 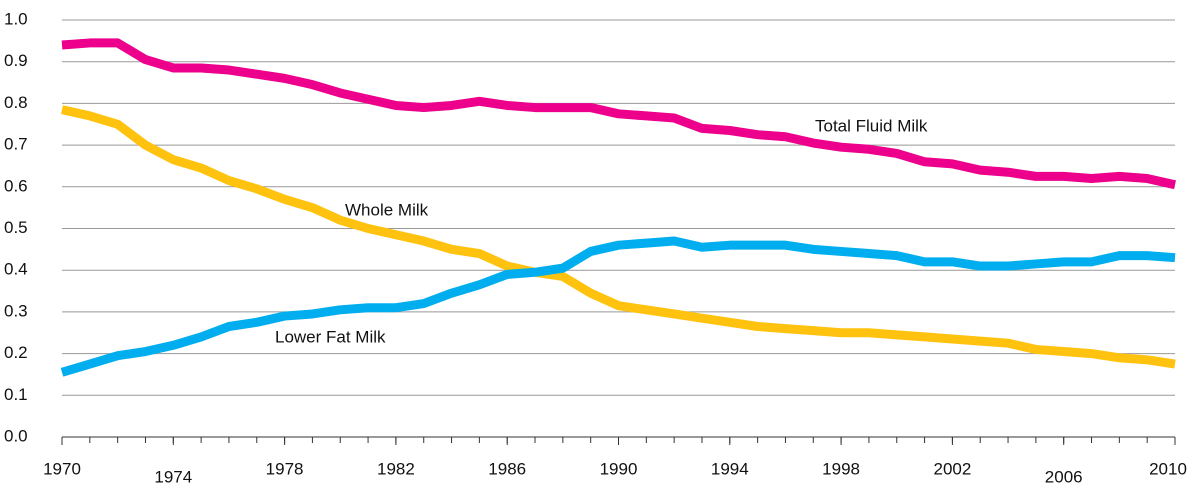 I want to click on y-tick-label: 0.0, so click(x=16, y=435).